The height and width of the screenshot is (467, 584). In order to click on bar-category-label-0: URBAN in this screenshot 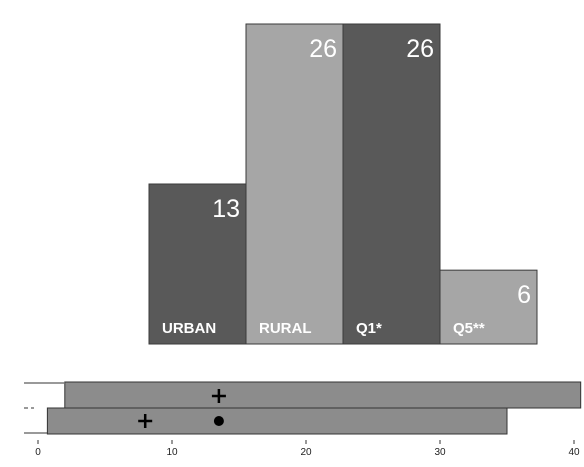, I will do `click(189, 328)`.